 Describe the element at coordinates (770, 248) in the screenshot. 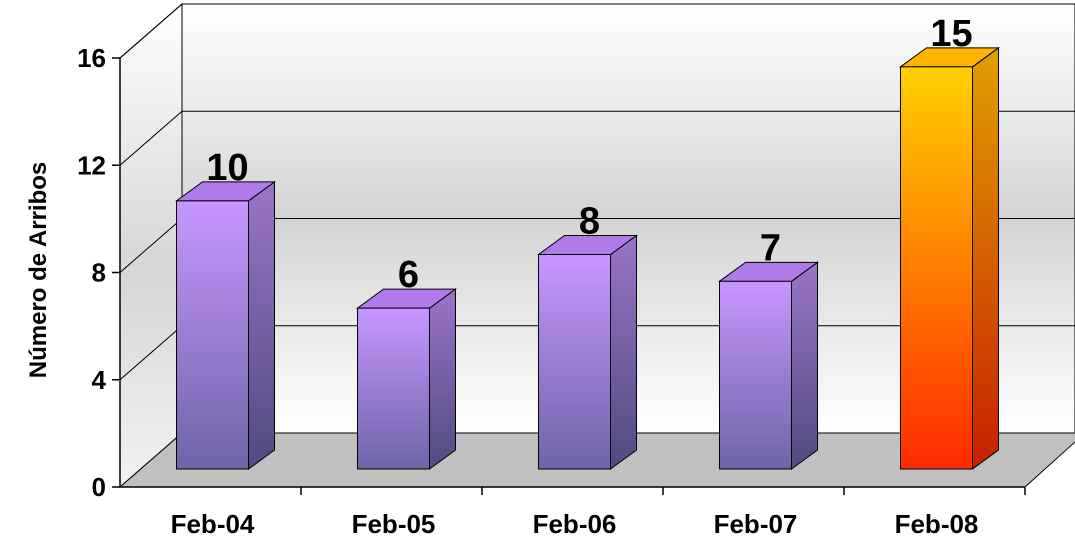

I see `data-label: 7` at that location.